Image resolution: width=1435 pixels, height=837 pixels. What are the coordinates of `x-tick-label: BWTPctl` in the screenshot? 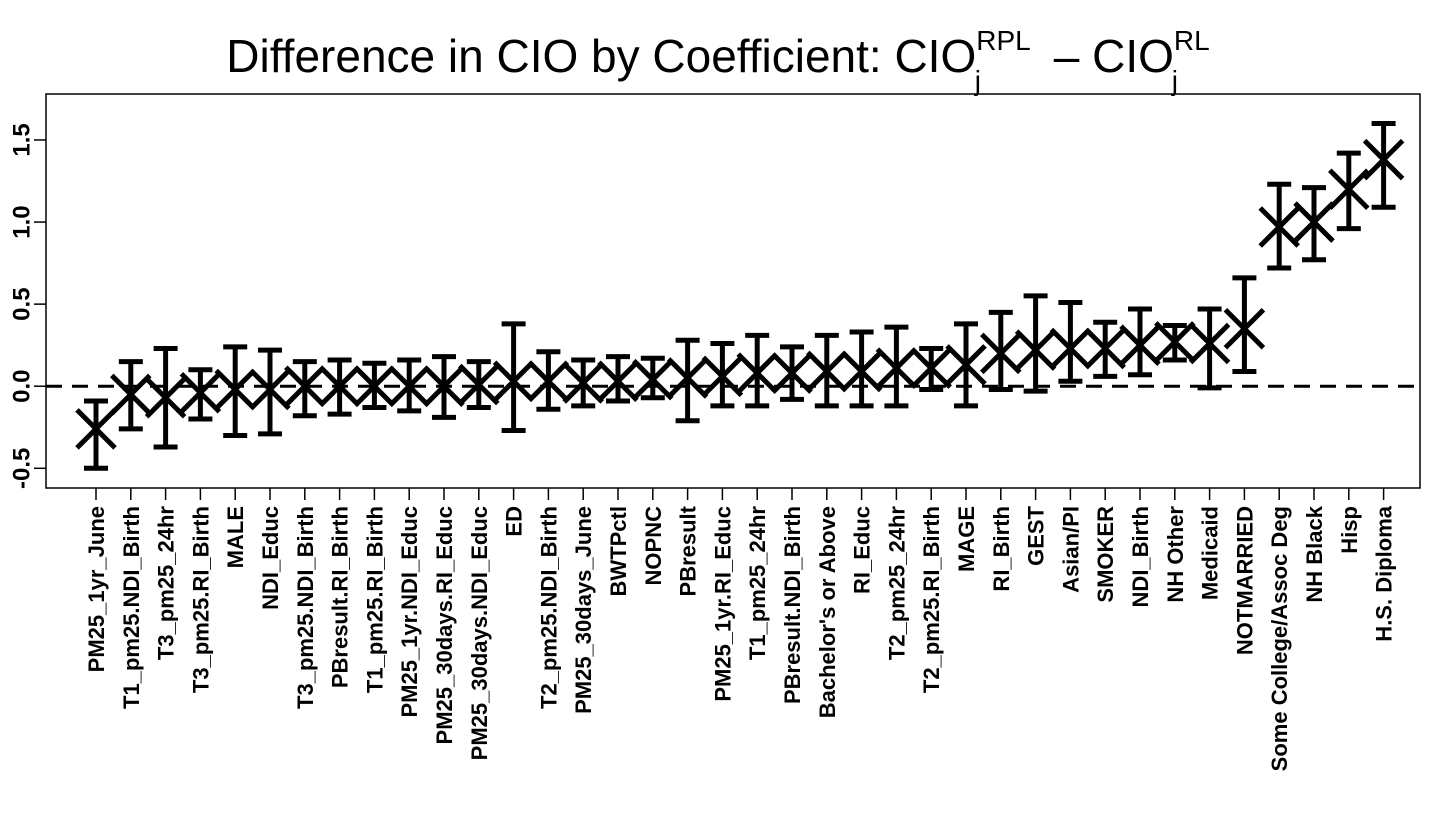 It's located at (618, 551).